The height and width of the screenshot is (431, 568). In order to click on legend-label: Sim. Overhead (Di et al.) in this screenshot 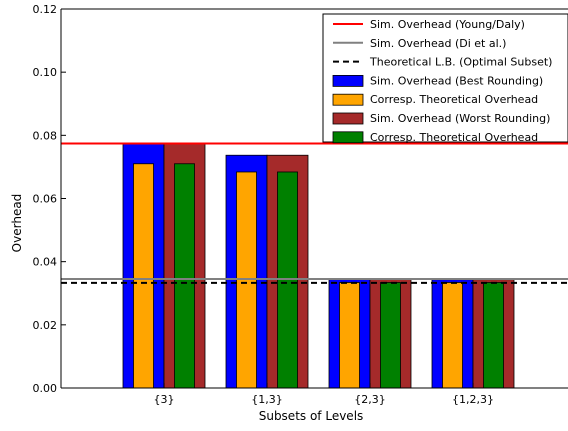, I will do `click(438, 43)`.